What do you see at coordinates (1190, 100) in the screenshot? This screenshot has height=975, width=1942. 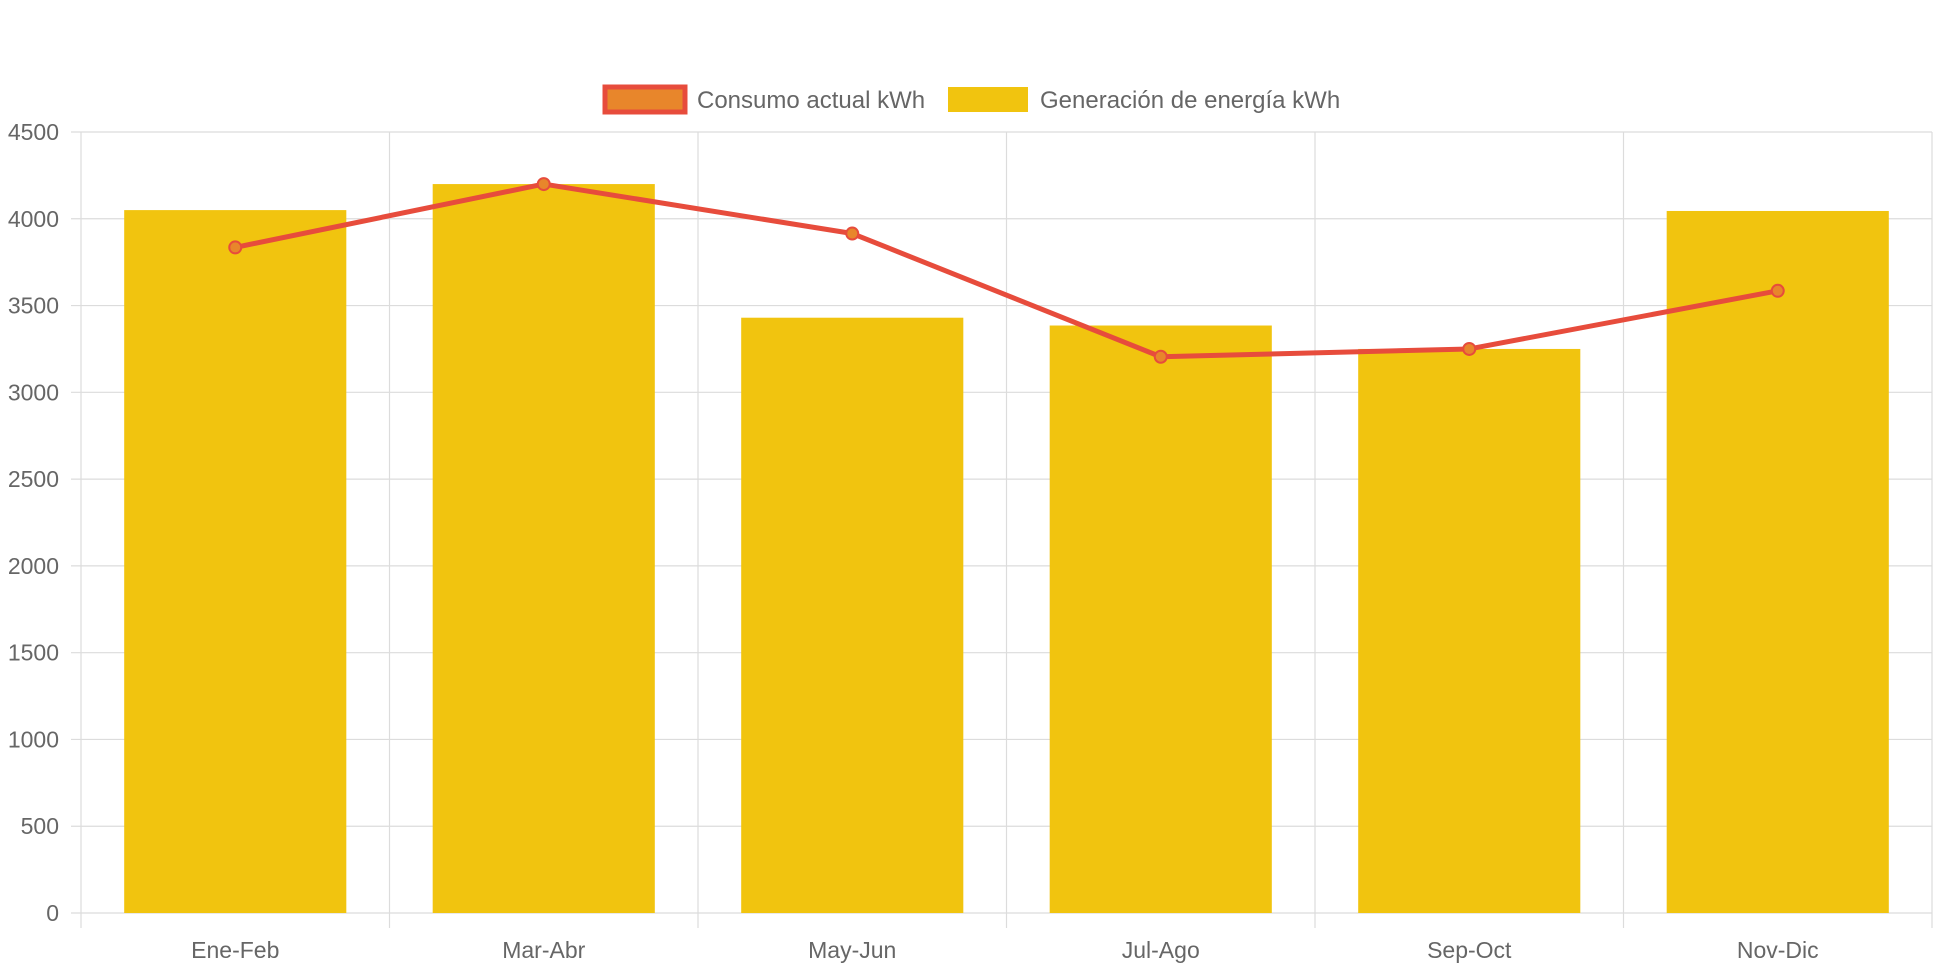 I see `legend-label-generacion: Generación de energía kWh` at bounding box center [1190, 100].